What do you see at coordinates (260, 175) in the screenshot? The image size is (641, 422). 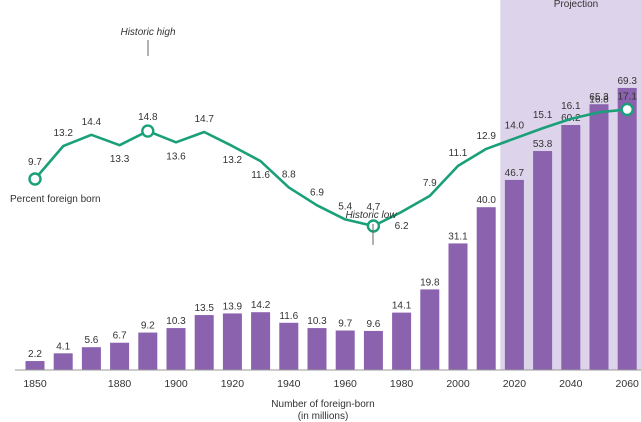 I see `percent-label-1930: 11.6` at bounding box center [260, 175].